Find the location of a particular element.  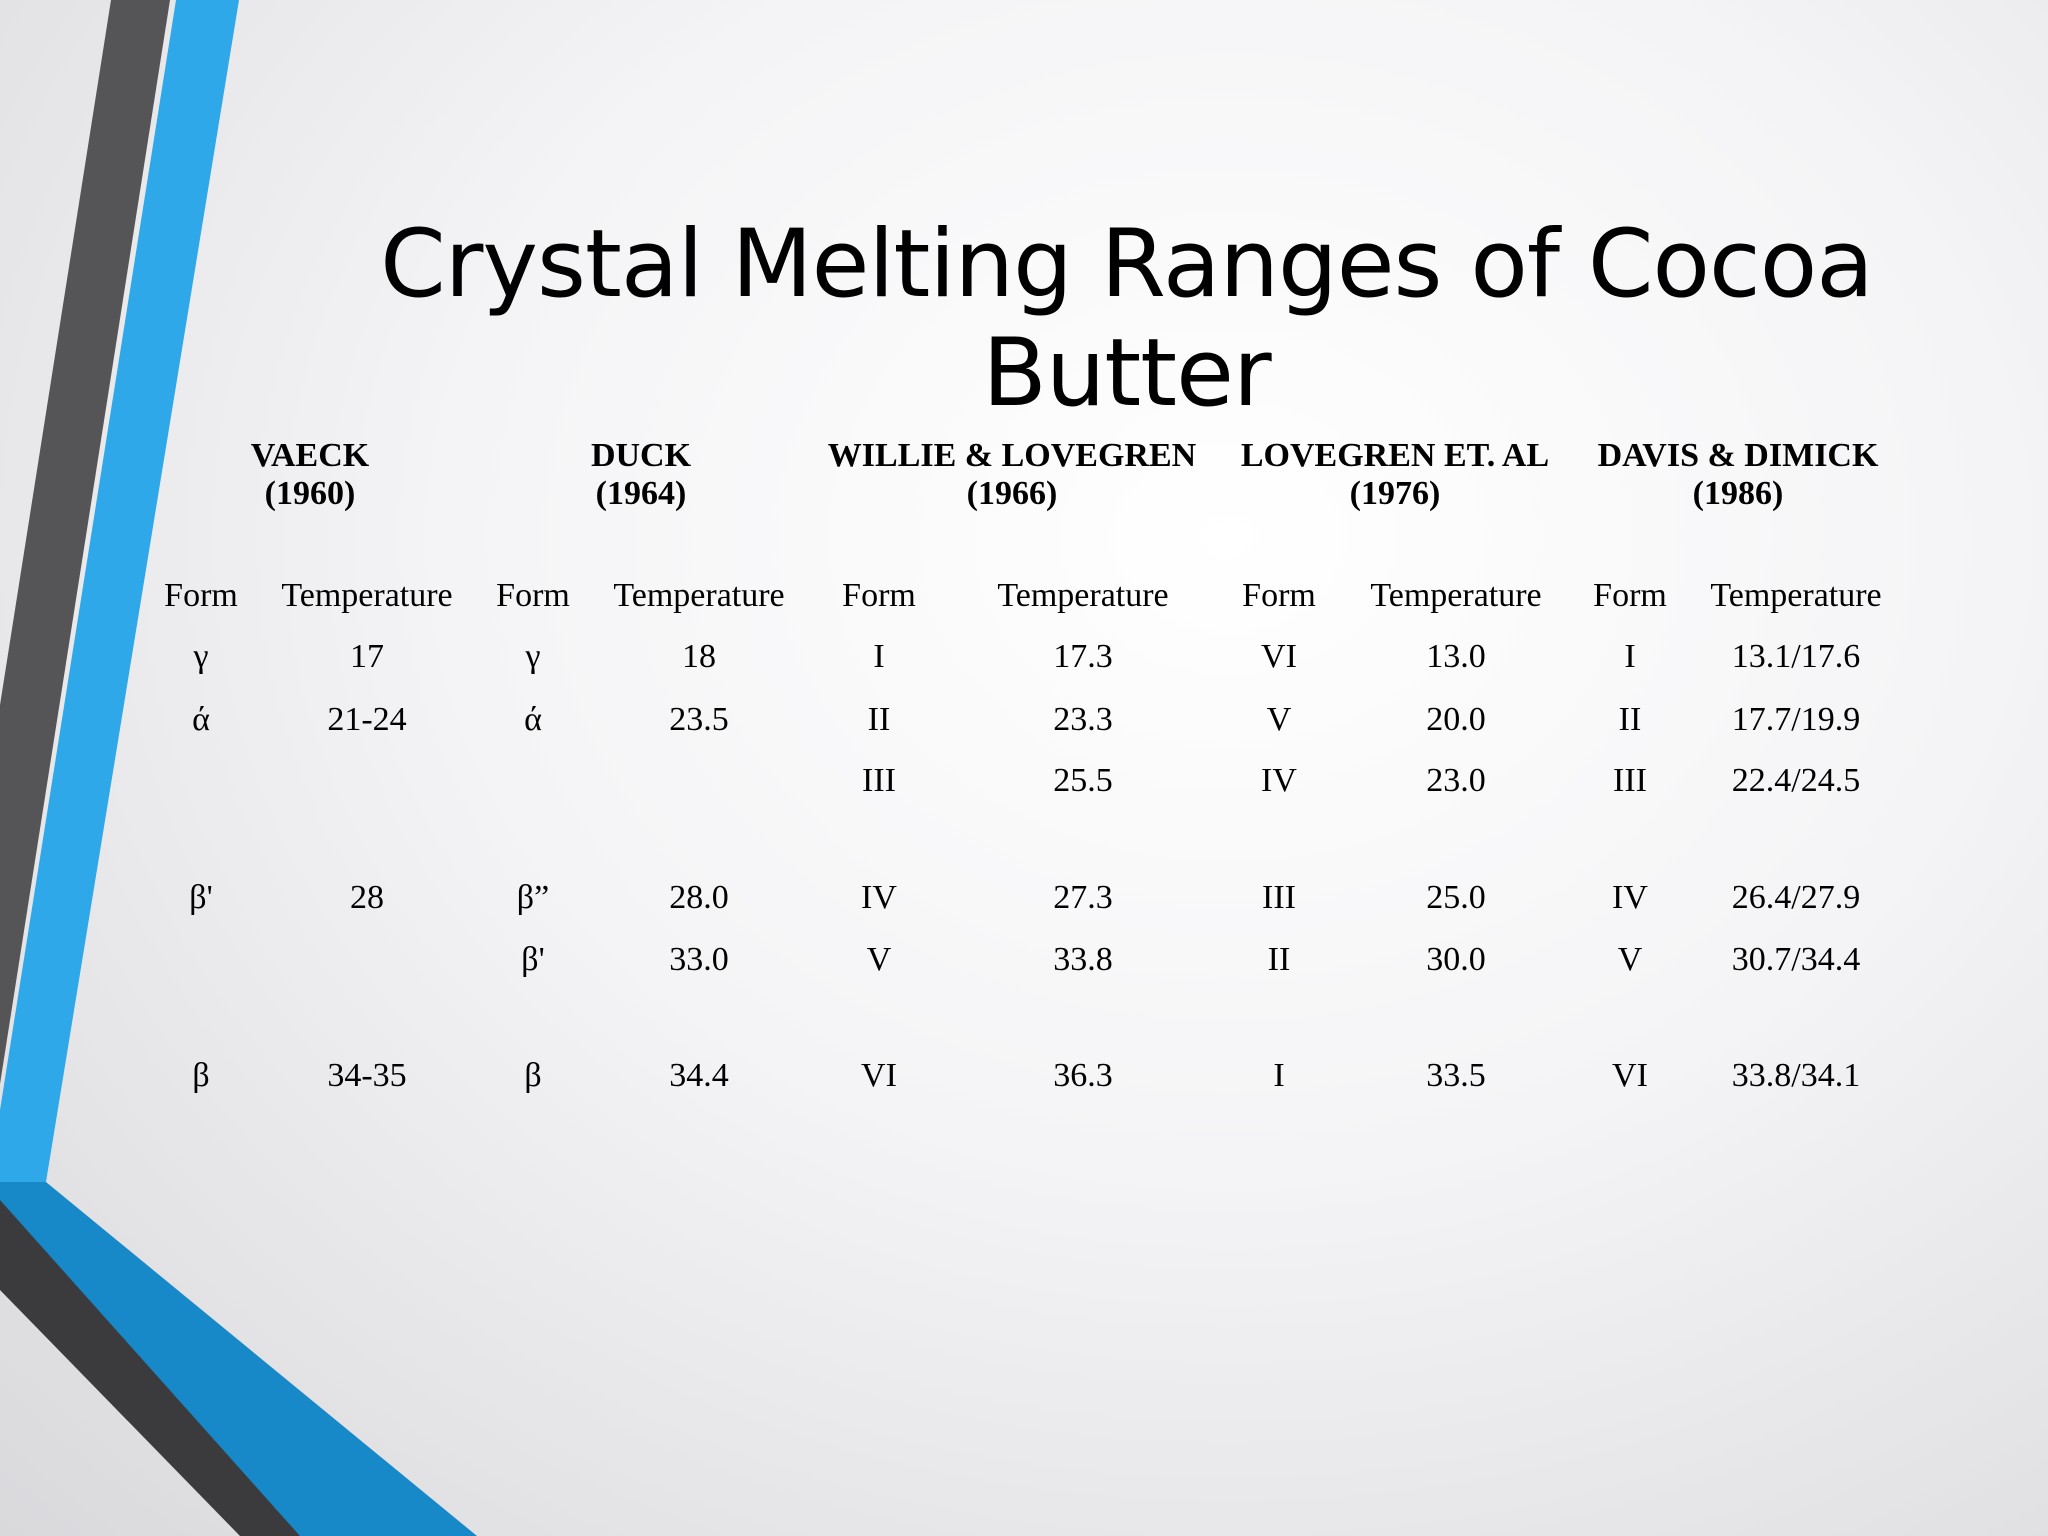

group-year: (1976) is located at coordinates (1395, 493).